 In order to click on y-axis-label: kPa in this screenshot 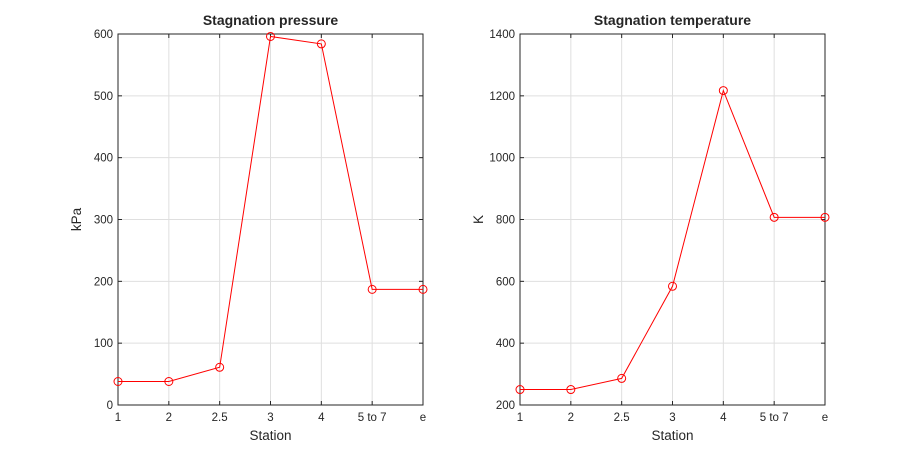, I will do `click(76, 219)`.